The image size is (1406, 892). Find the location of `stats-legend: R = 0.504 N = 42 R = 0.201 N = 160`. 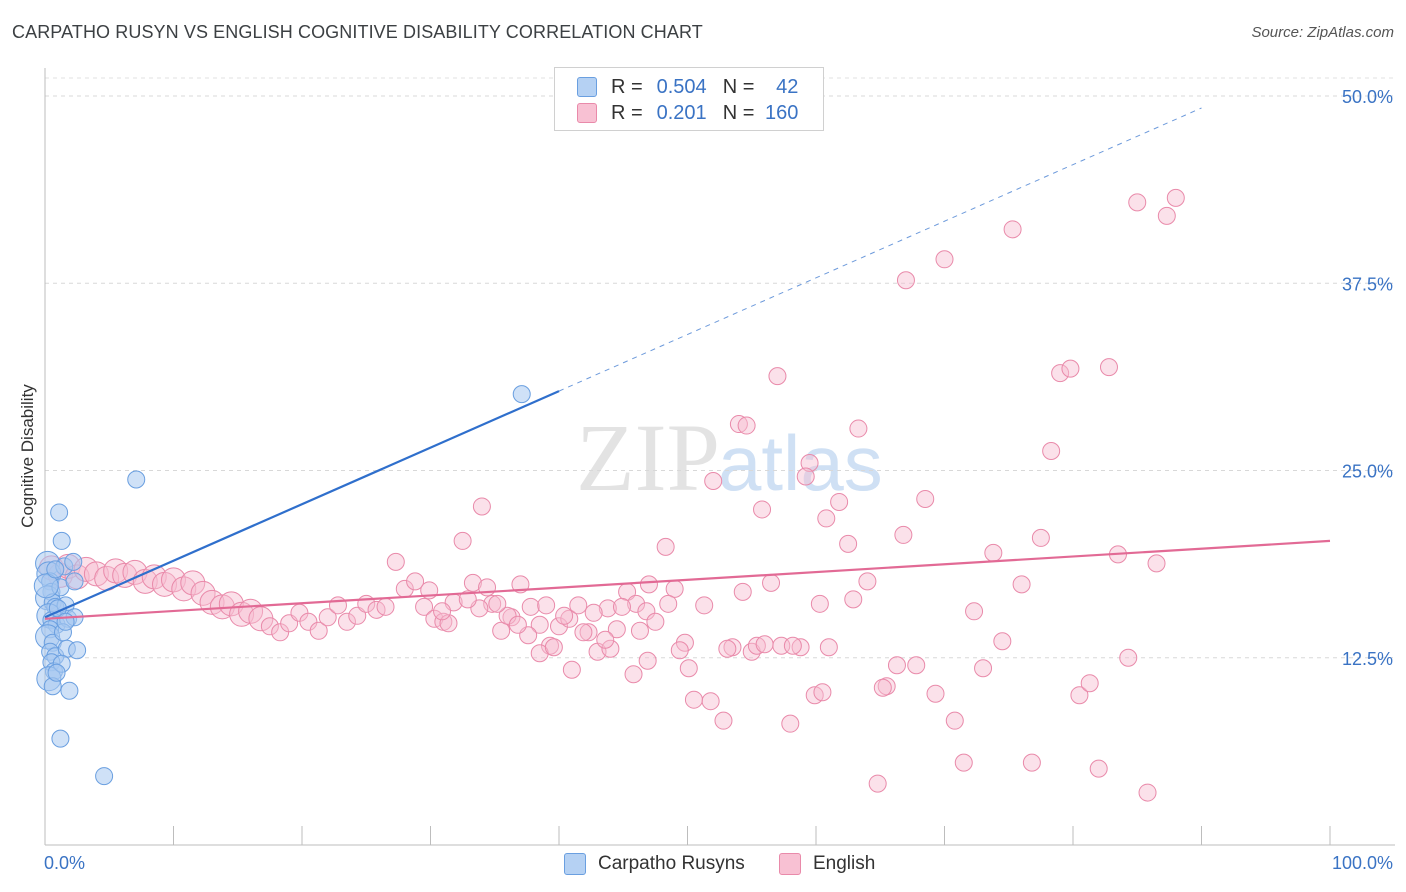

stats-legend: R = 0.504 N = 42 R = 0.201 N = 160 is located at coordinates (689, 99).